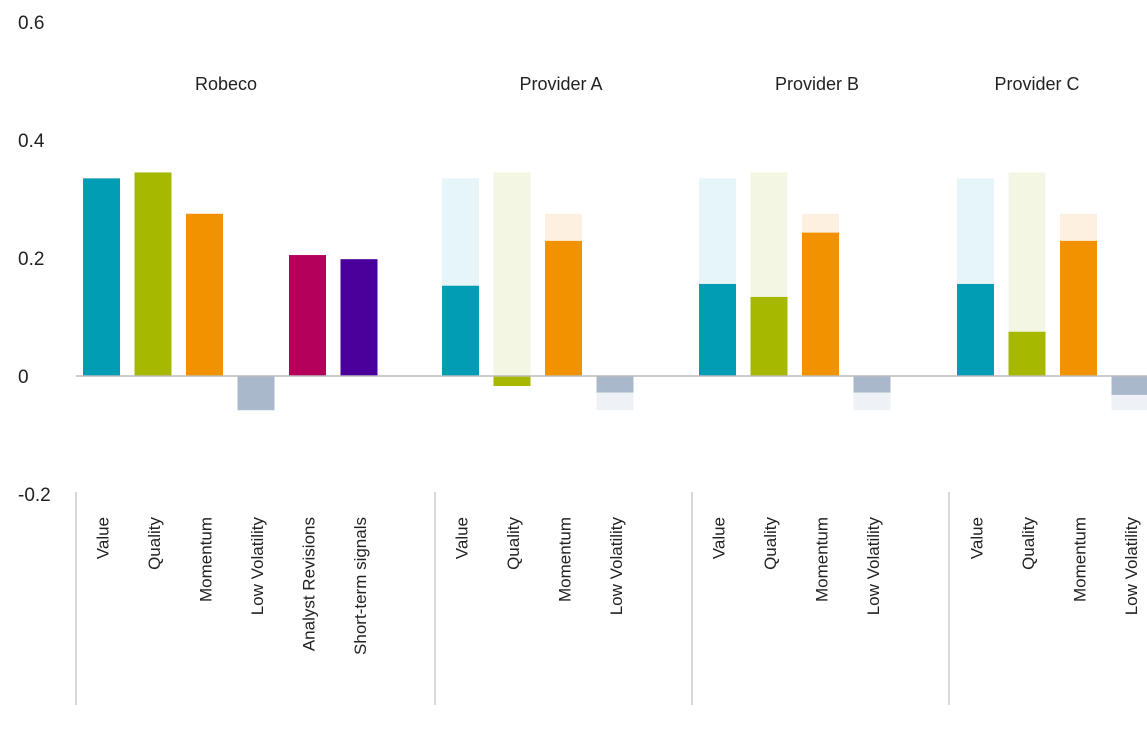  Describe the element at coordinates (512, 381) in the screenshot. I see `bar-provider-a-quality` at that location.